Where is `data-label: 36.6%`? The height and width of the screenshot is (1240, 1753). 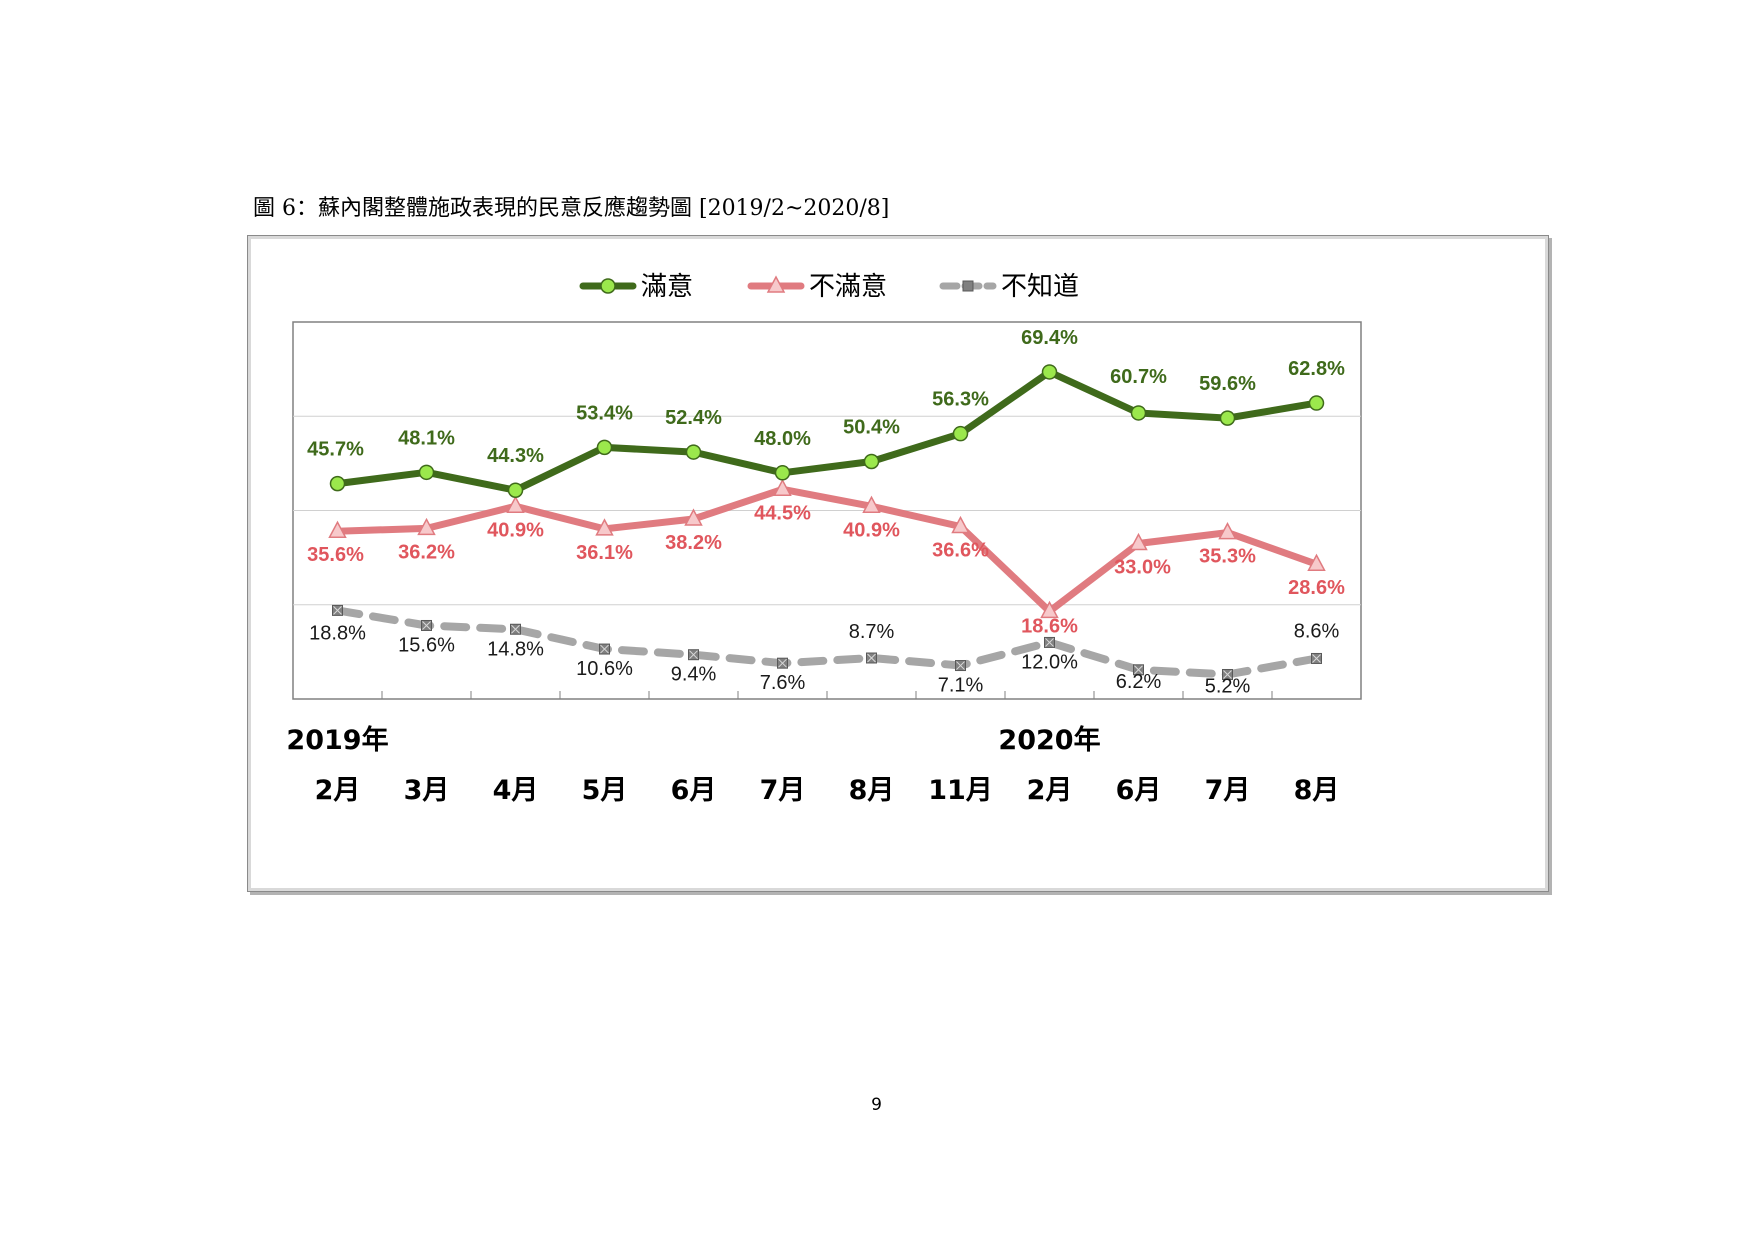 data-label: 36.6% is located at coordinates (960, 551).